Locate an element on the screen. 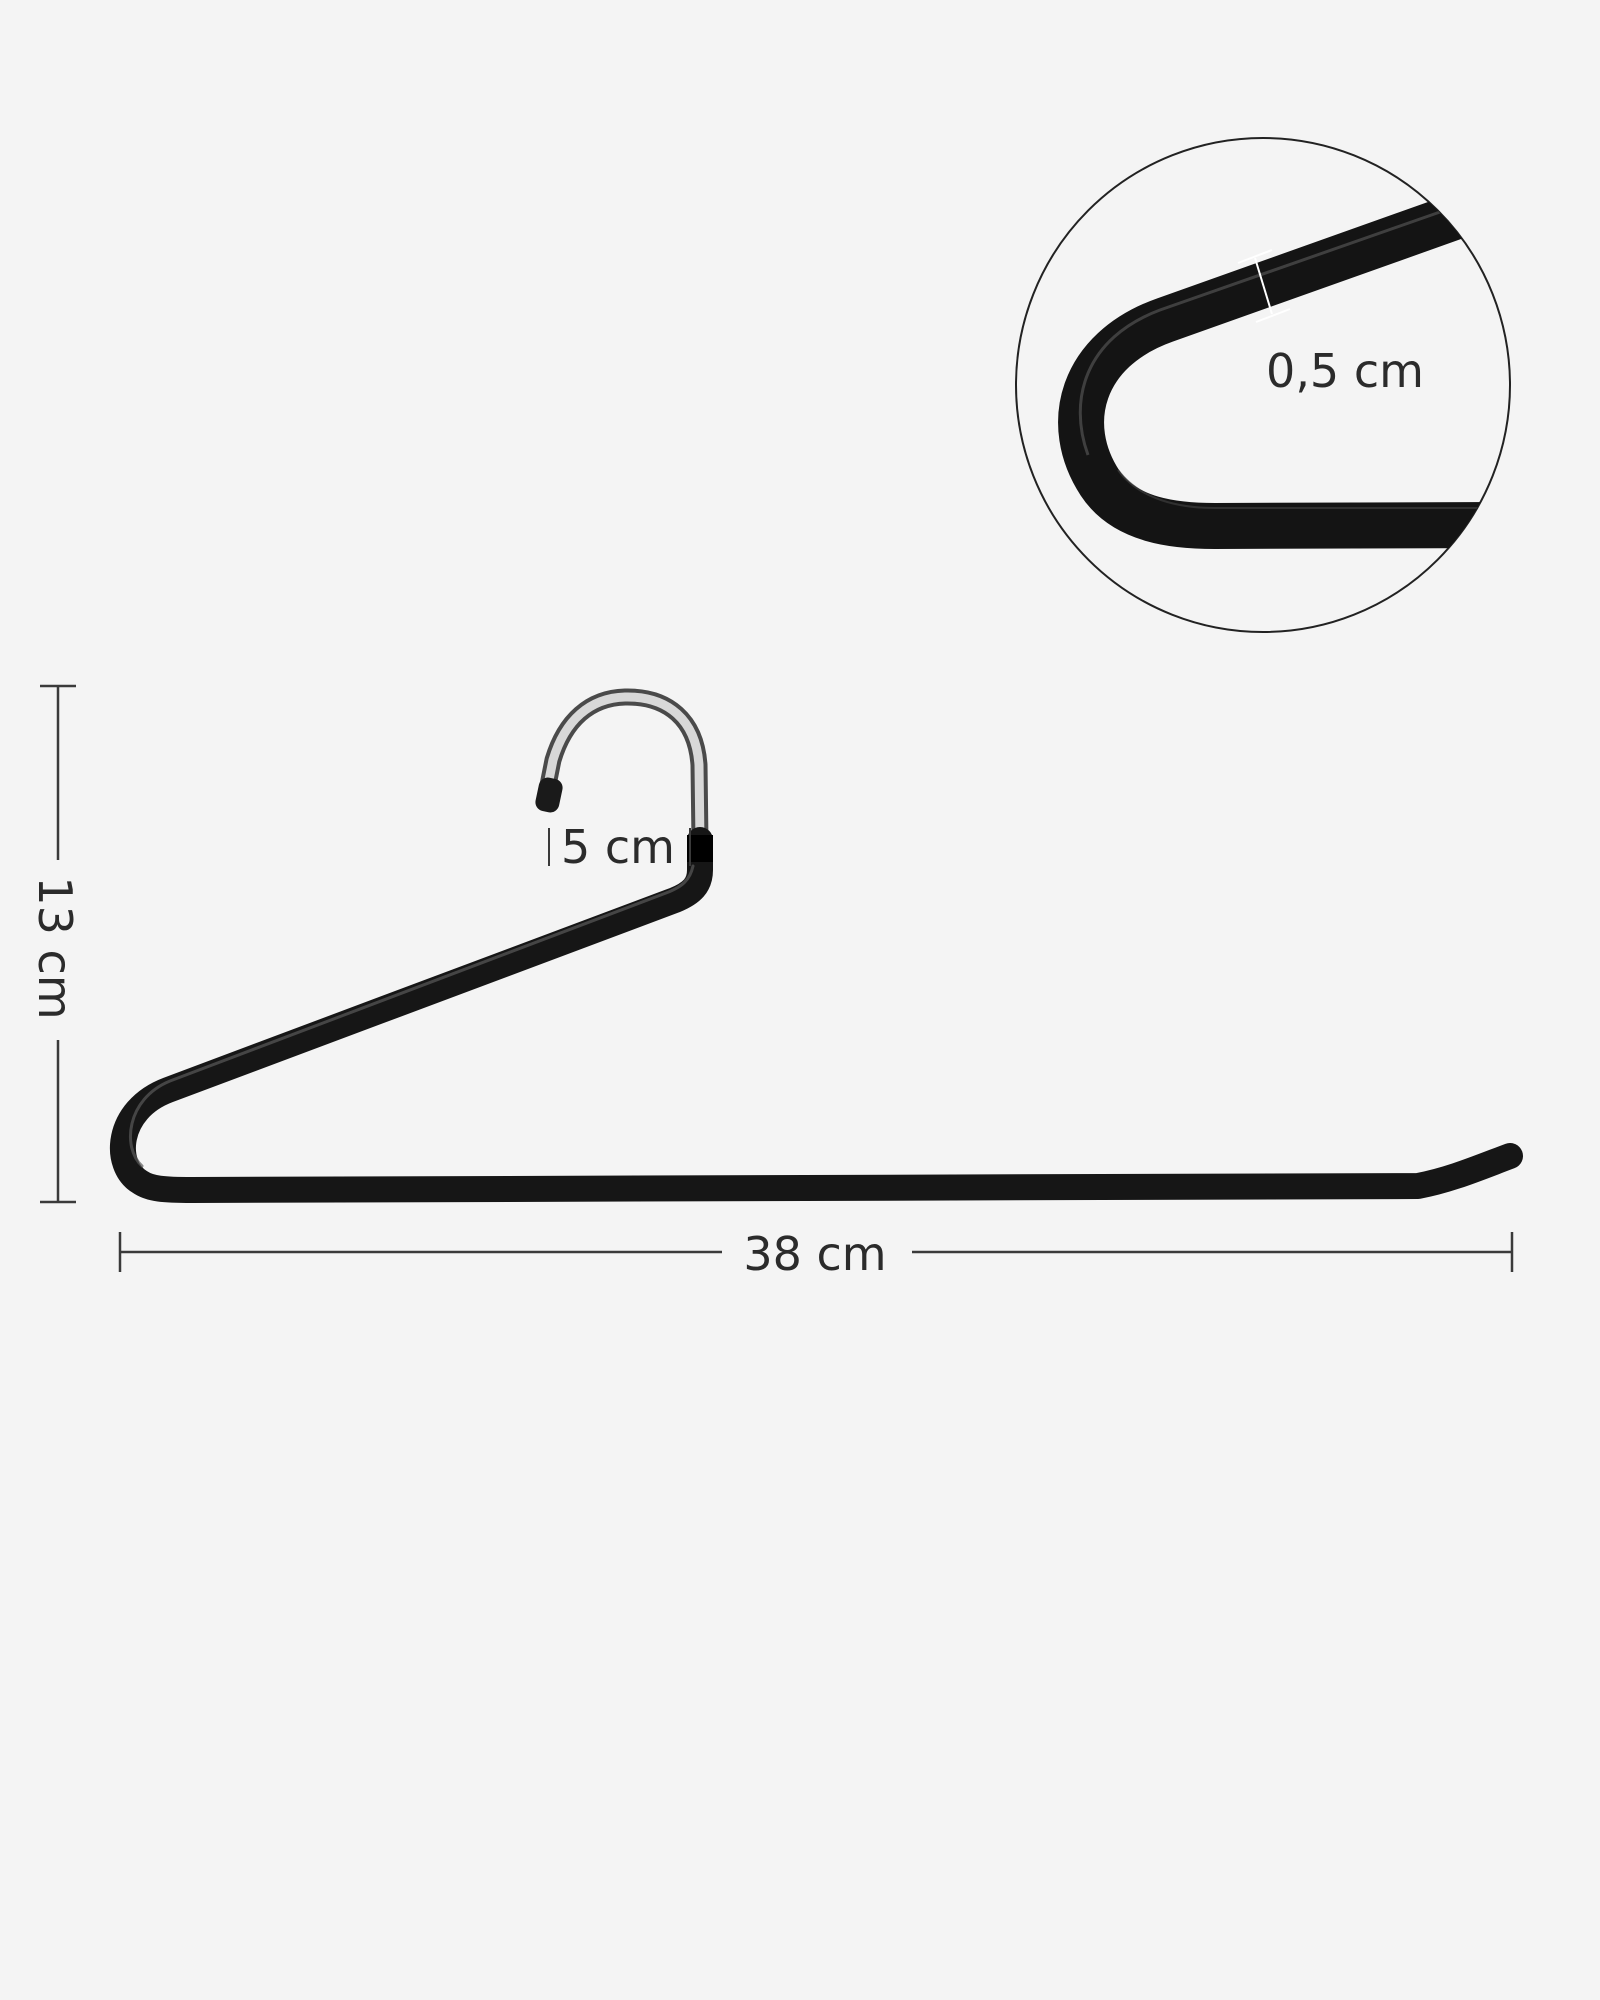  height-label: 13 cm is located at coordinates (55, 947).